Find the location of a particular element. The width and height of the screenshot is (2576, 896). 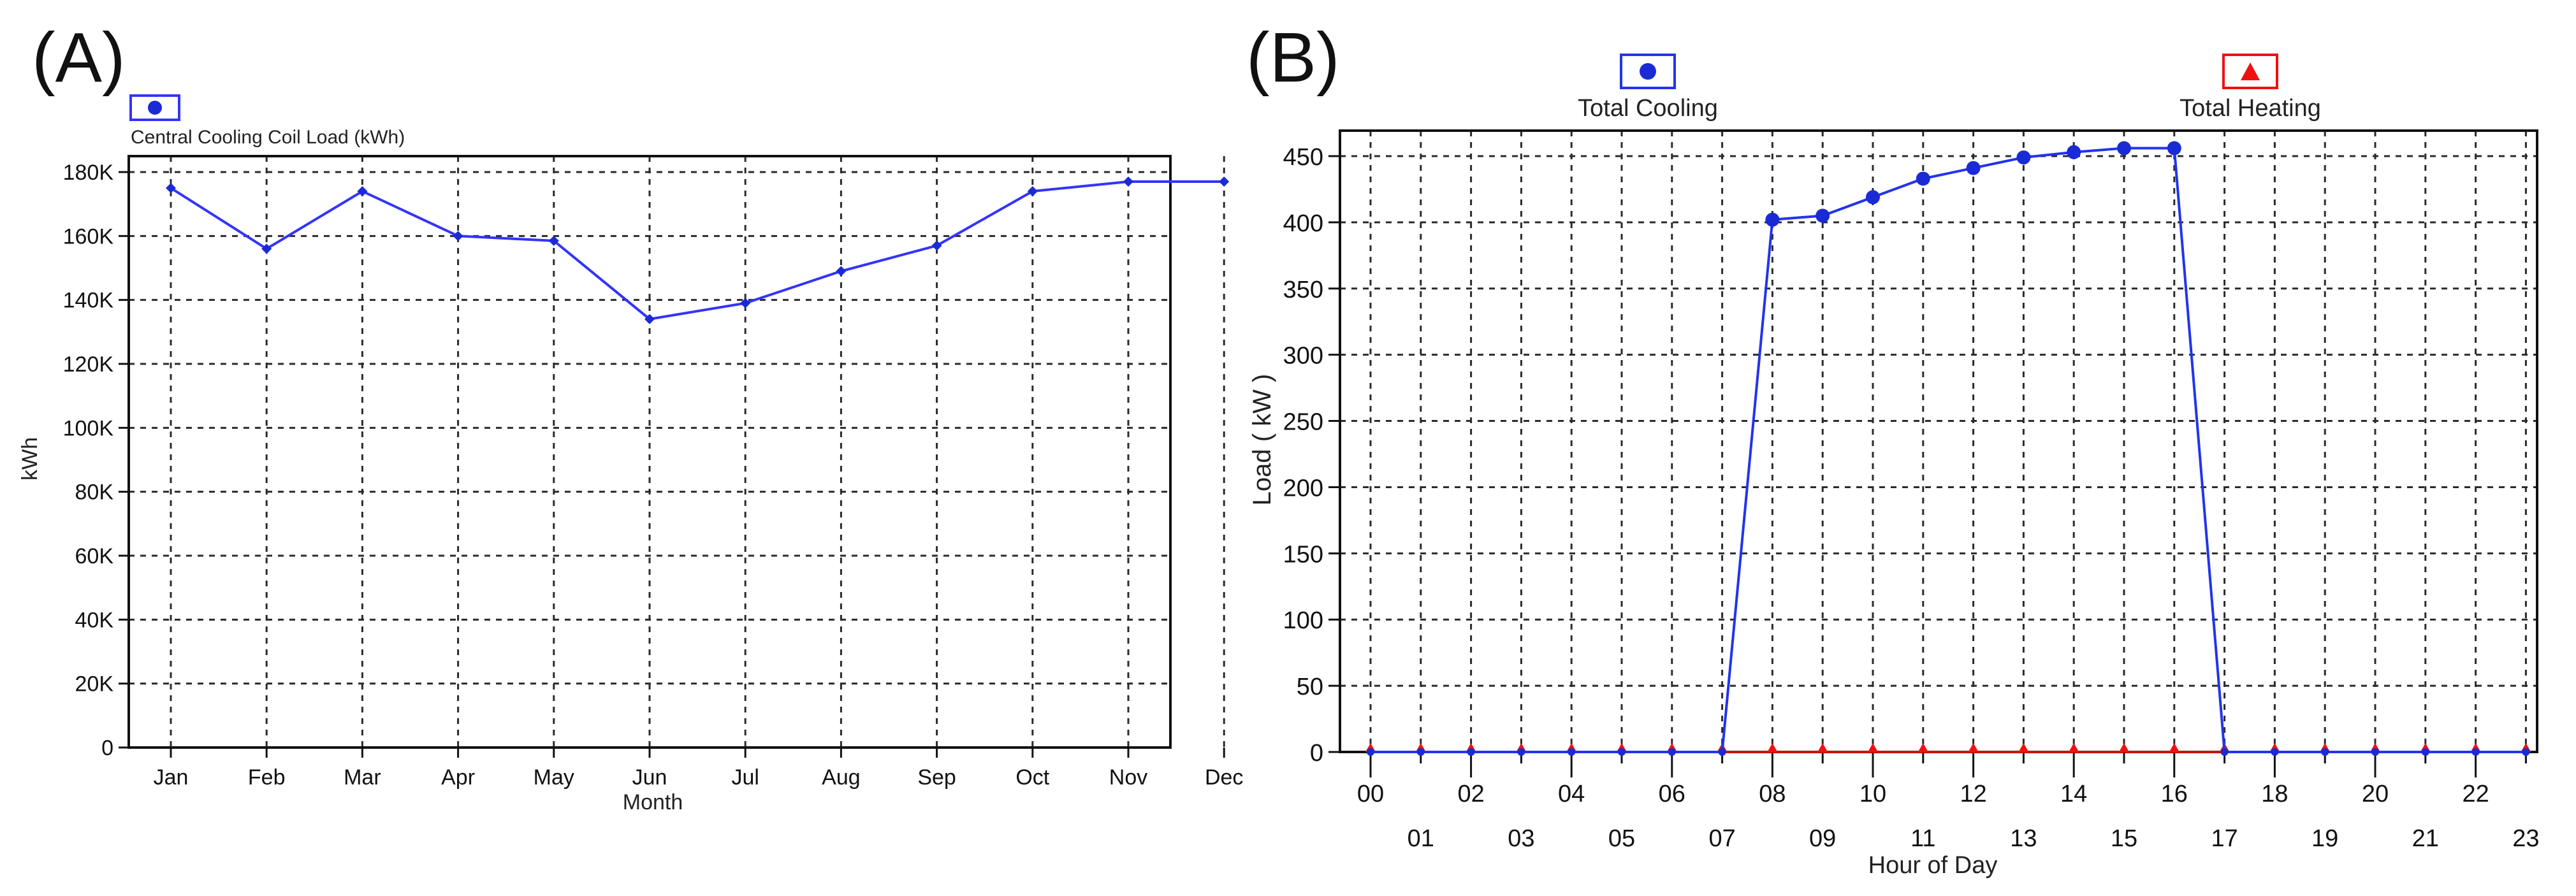

chart-b-y-tick-label: 300 is located at coordinates (1303, 356).